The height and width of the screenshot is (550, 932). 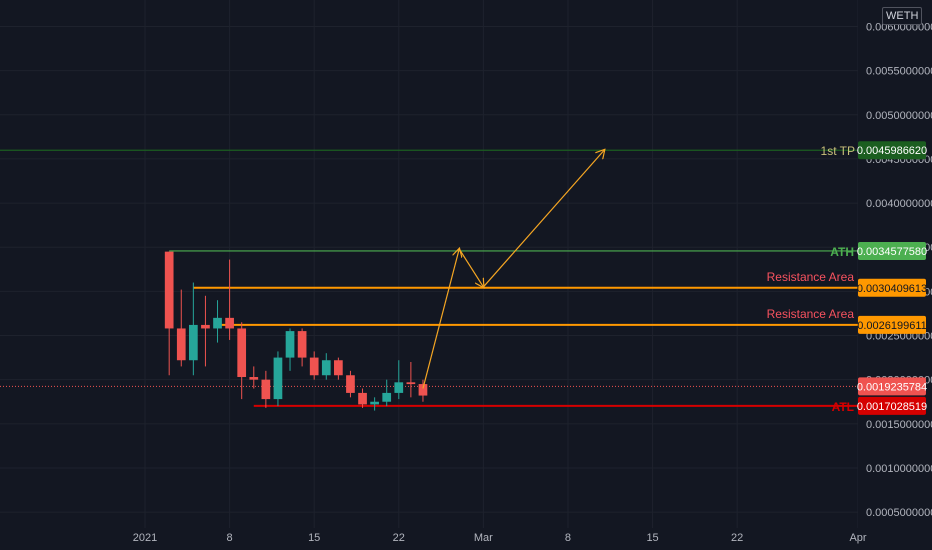 I want to click on price-tag: 0.0034577580, so click(x=892, y=252).